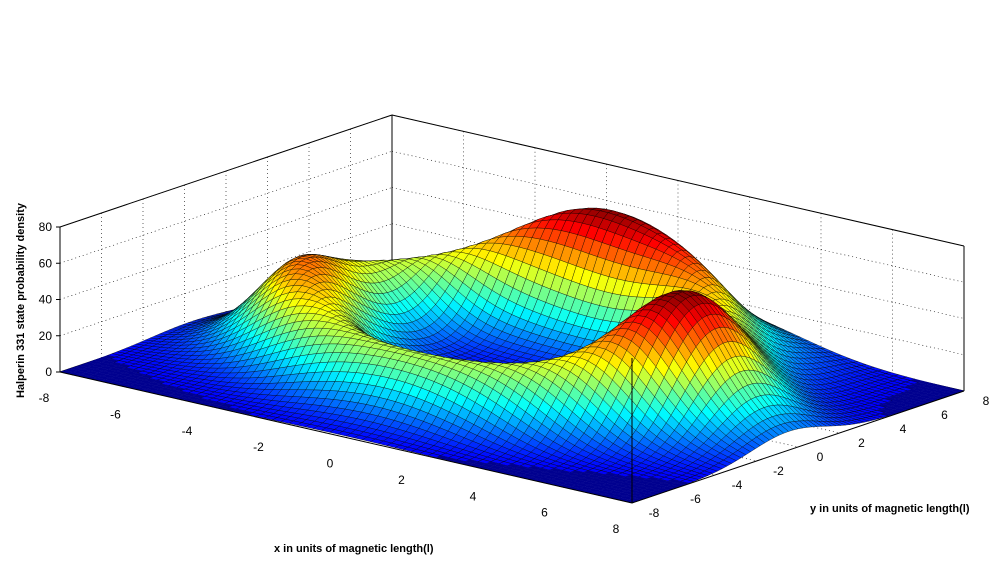 The image size is (992, 564). Describe the element at coordinates (903, 429) in the screenshot. I see `y-tick-label: 4` at that location.